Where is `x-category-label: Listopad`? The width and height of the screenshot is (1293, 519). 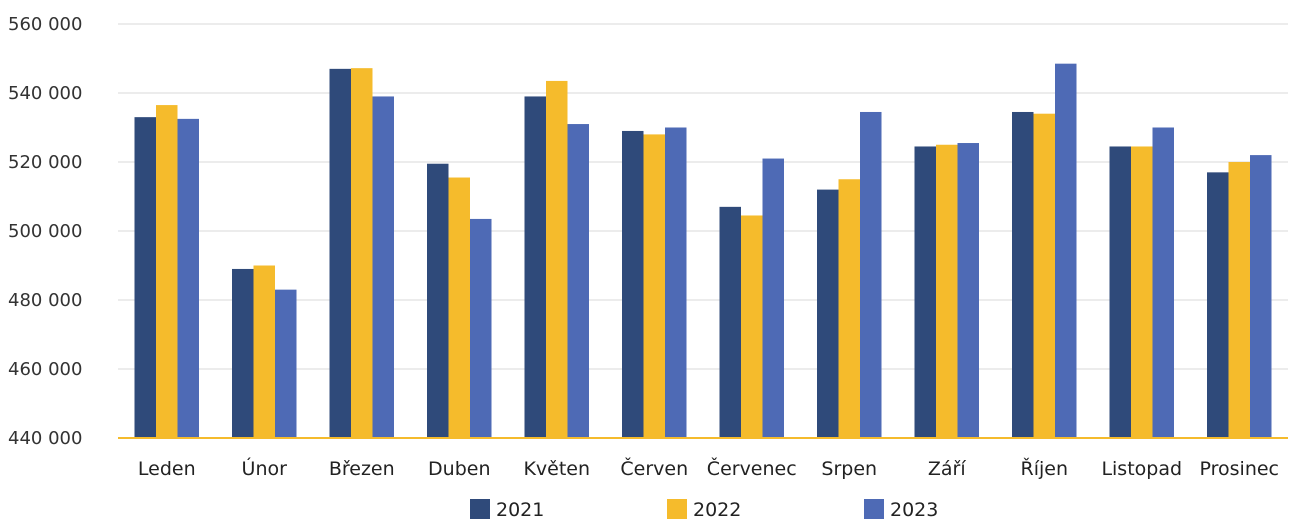 x-category-label: Listopad is located at coordinates (1141, 469).